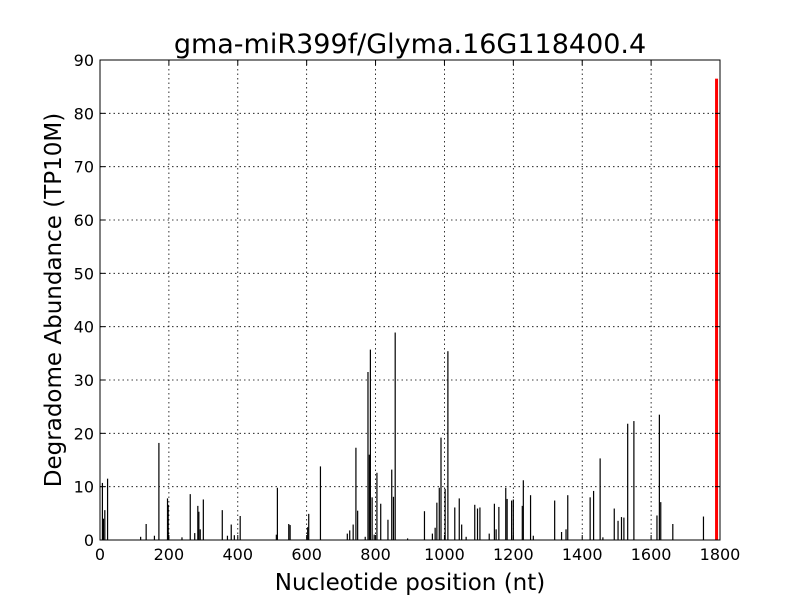  What do you see at coordinates (238, 554) in the screenshot?
I see `x-tick-label: 400` at bounding box center [238, 554].